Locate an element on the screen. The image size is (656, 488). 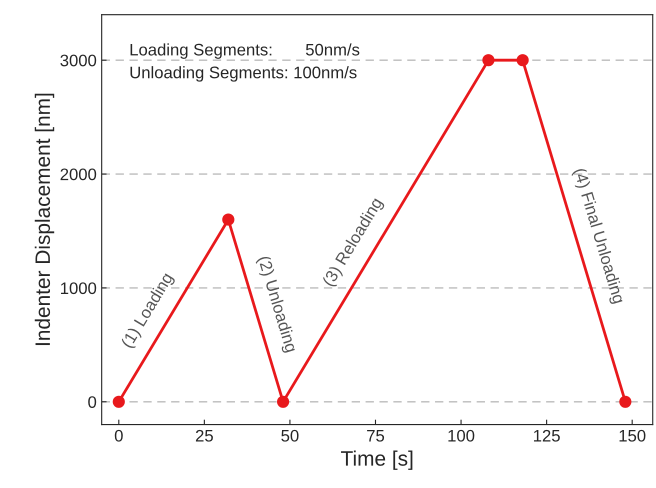
y-tick-label: 2000 is located at coordinates (78, 174).